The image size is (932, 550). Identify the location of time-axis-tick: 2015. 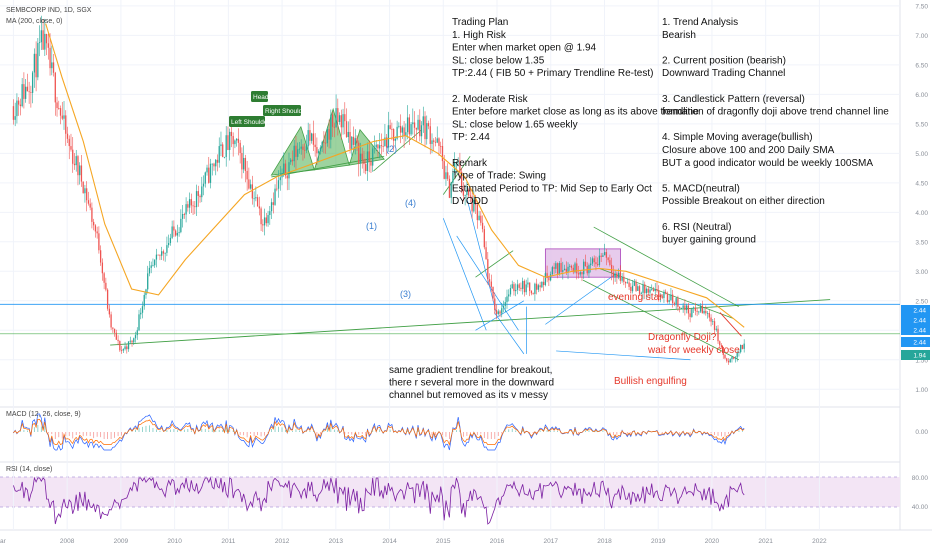
(443, 541).